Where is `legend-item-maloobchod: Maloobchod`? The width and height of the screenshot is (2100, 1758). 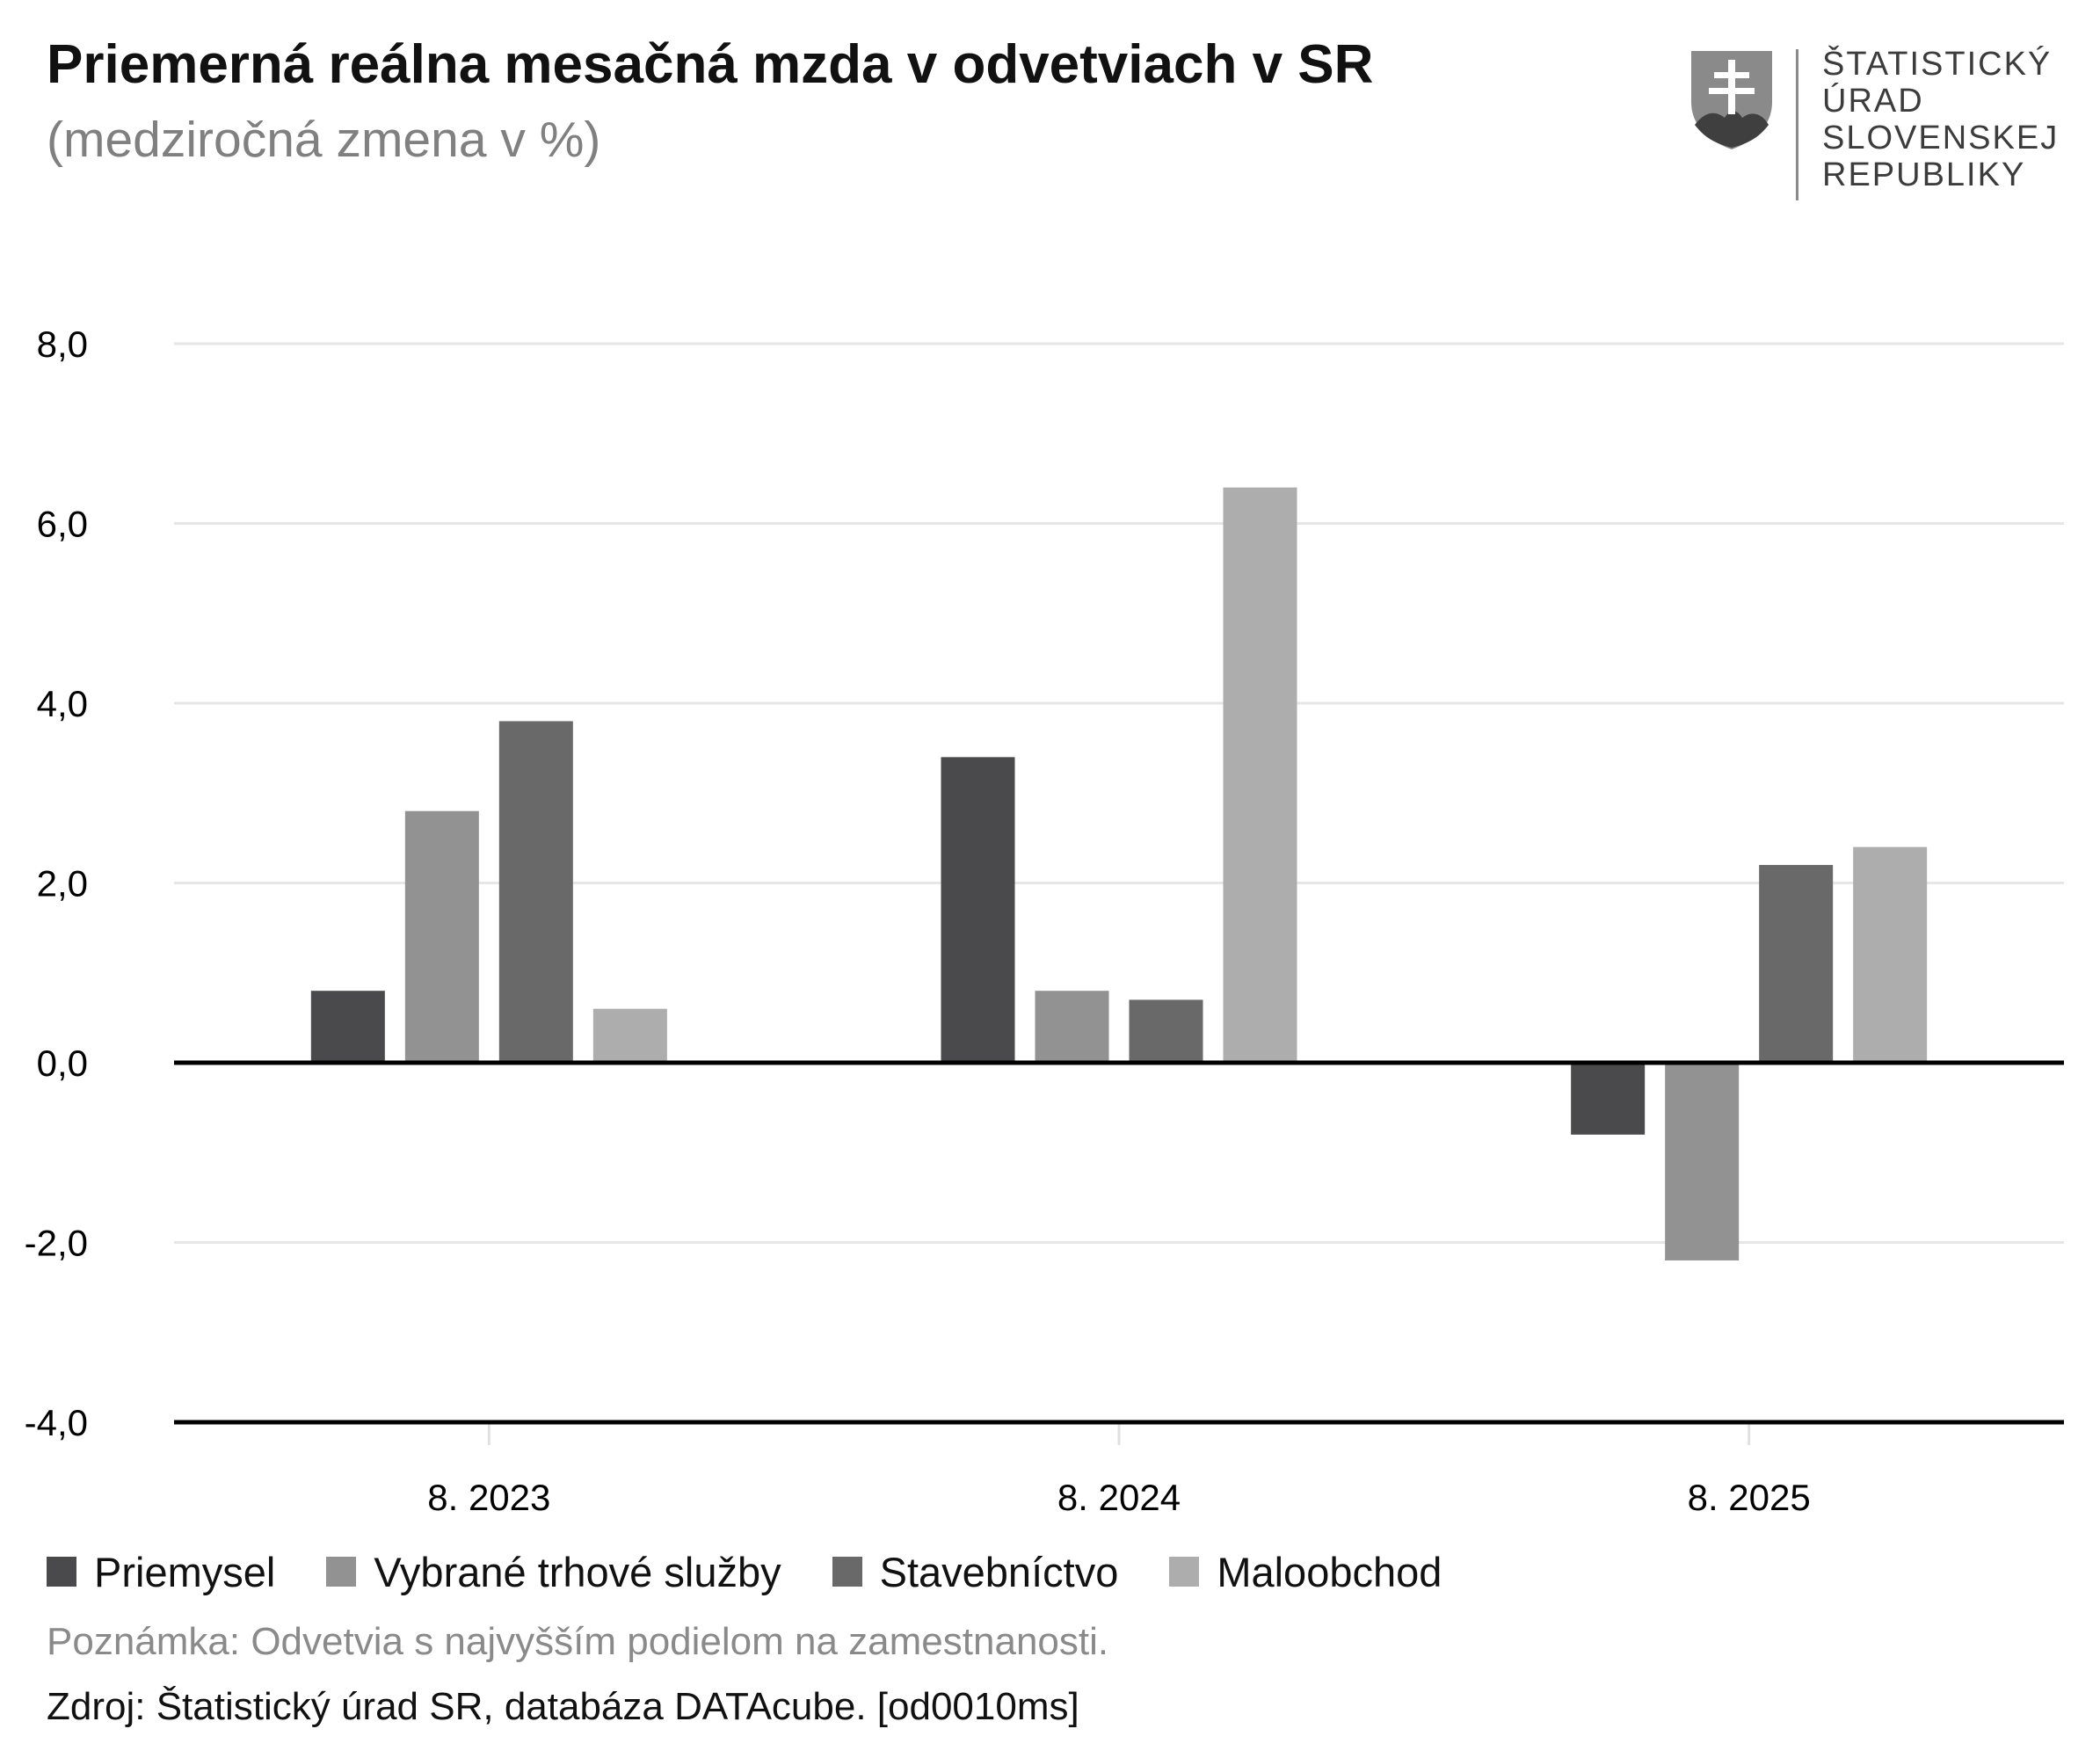
legend-item-maloobchod: Maloobchod is located at coordinates (1305, 1572).